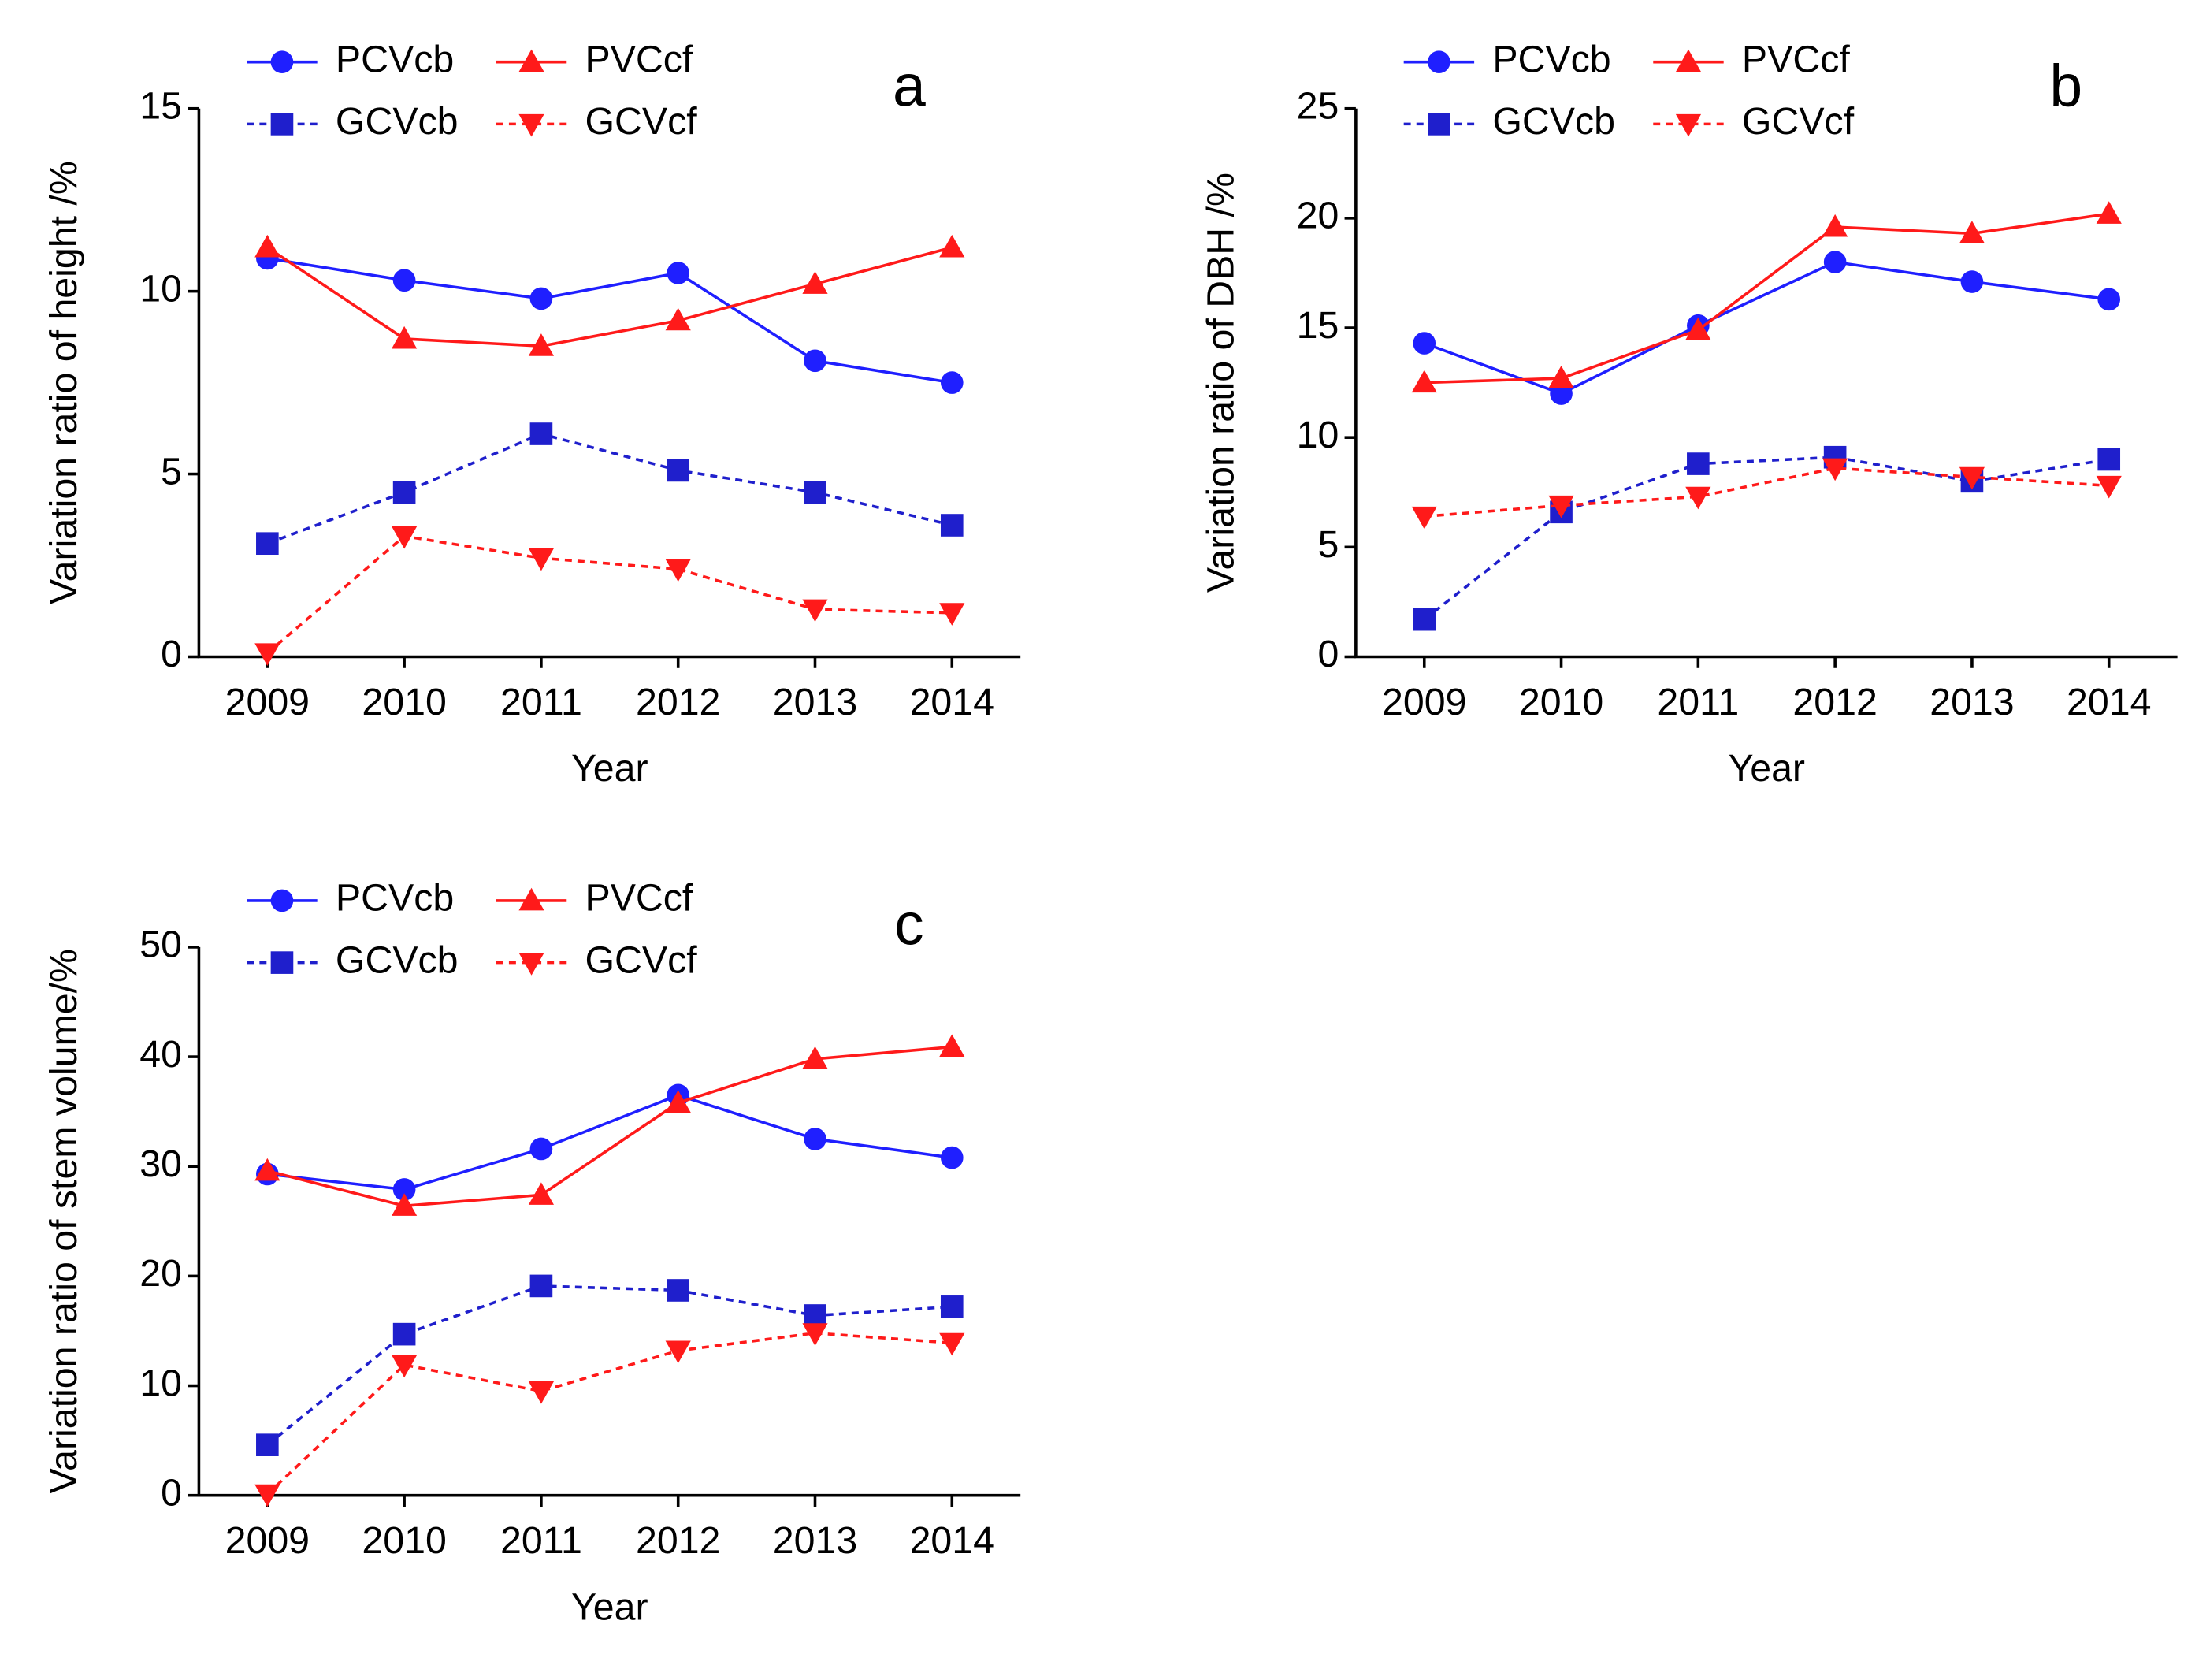  What do you see at coordinates (1318, 325) in the screenshot?
I see `y-tick-label: 15` at bounding box center [1318, 325].